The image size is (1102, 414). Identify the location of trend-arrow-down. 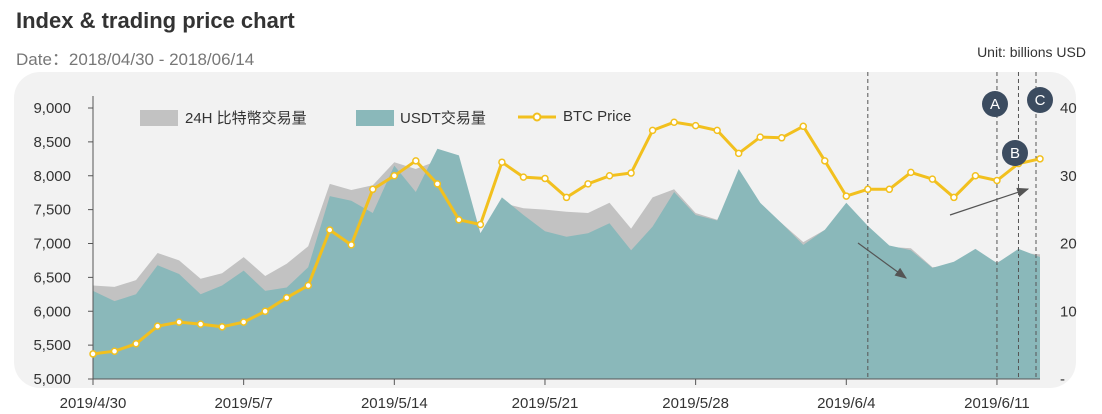
(882, 260).